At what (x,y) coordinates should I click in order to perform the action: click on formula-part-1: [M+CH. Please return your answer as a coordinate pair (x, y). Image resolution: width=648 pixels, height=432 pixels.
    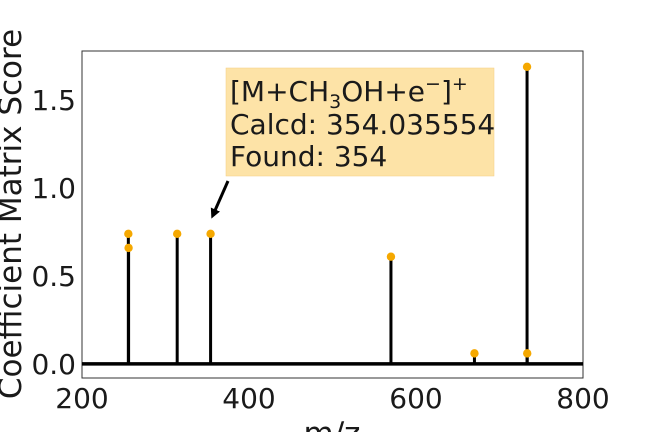
    Looking at the image, I should click on (279, 91).